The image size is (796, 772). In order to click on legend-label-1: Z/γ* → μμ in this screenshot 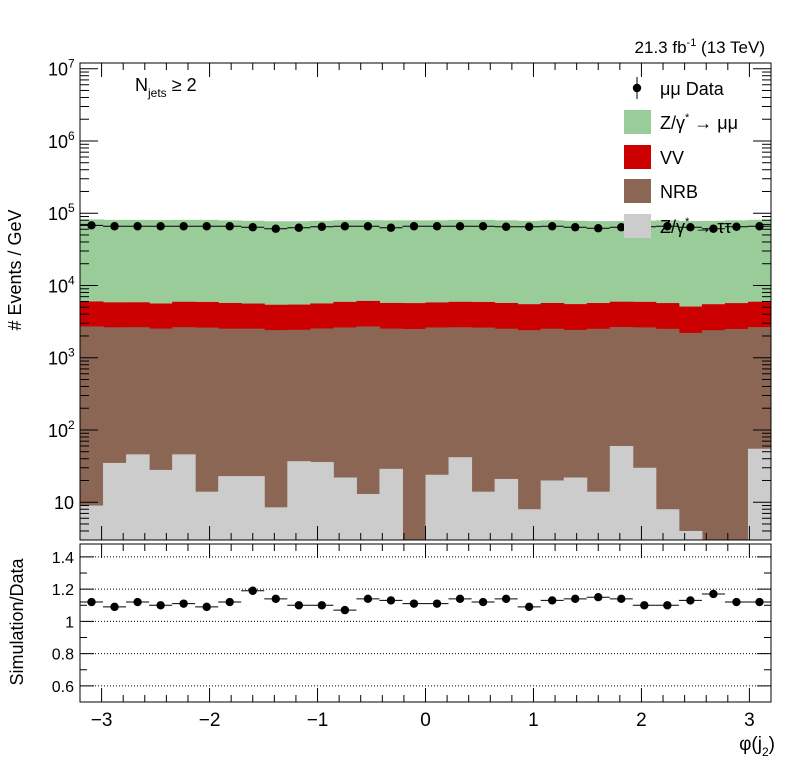, I will do `click(699, 122)`.